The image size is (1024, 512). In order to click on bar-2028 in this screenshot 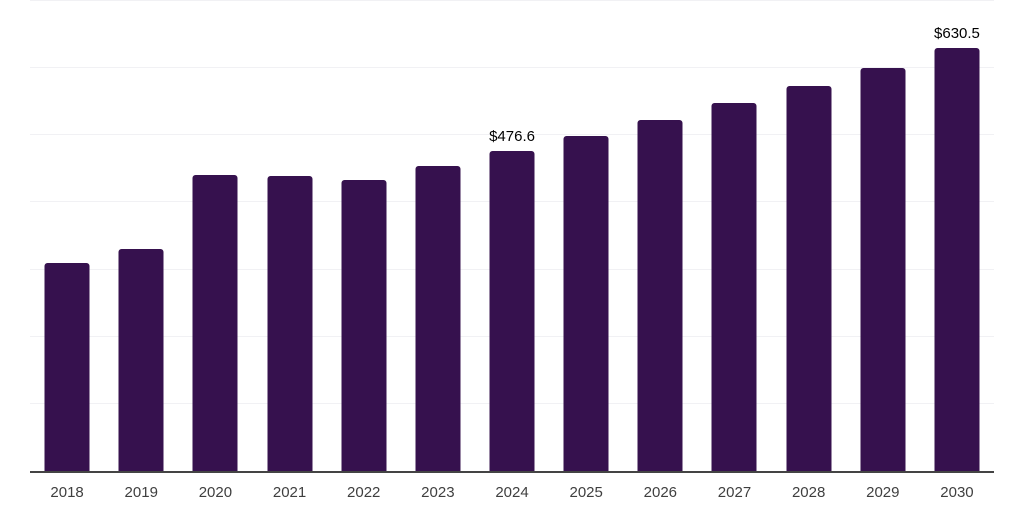, I will do `click(809, 278)`.